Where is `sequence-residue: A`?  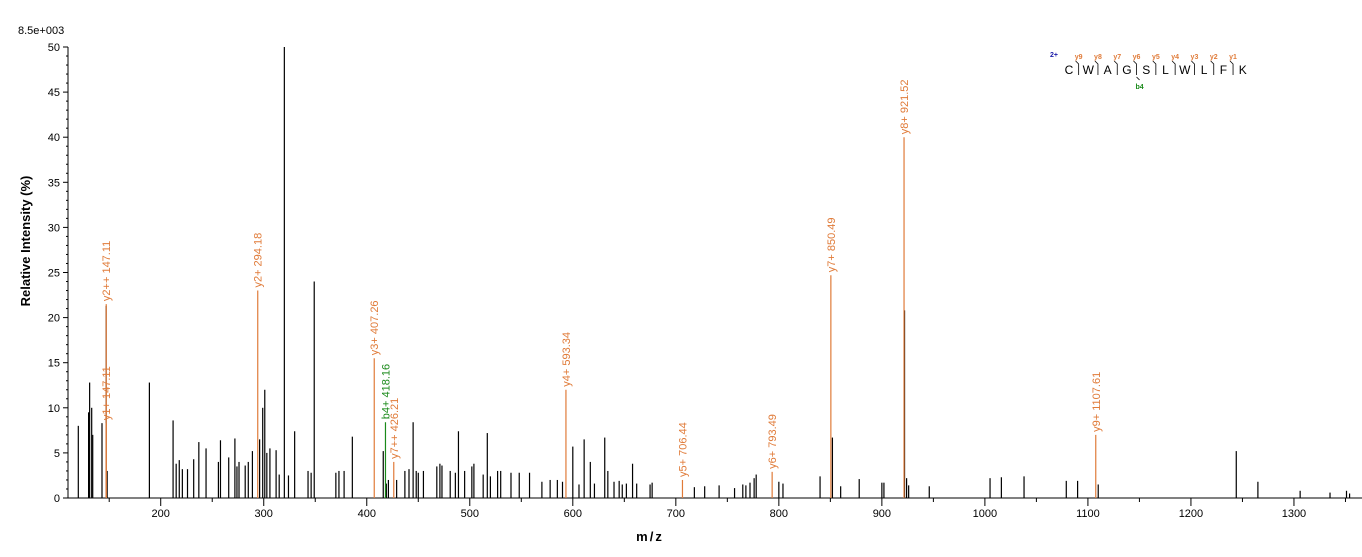
sequence-residue: A is located at coordinates (1108, 70).